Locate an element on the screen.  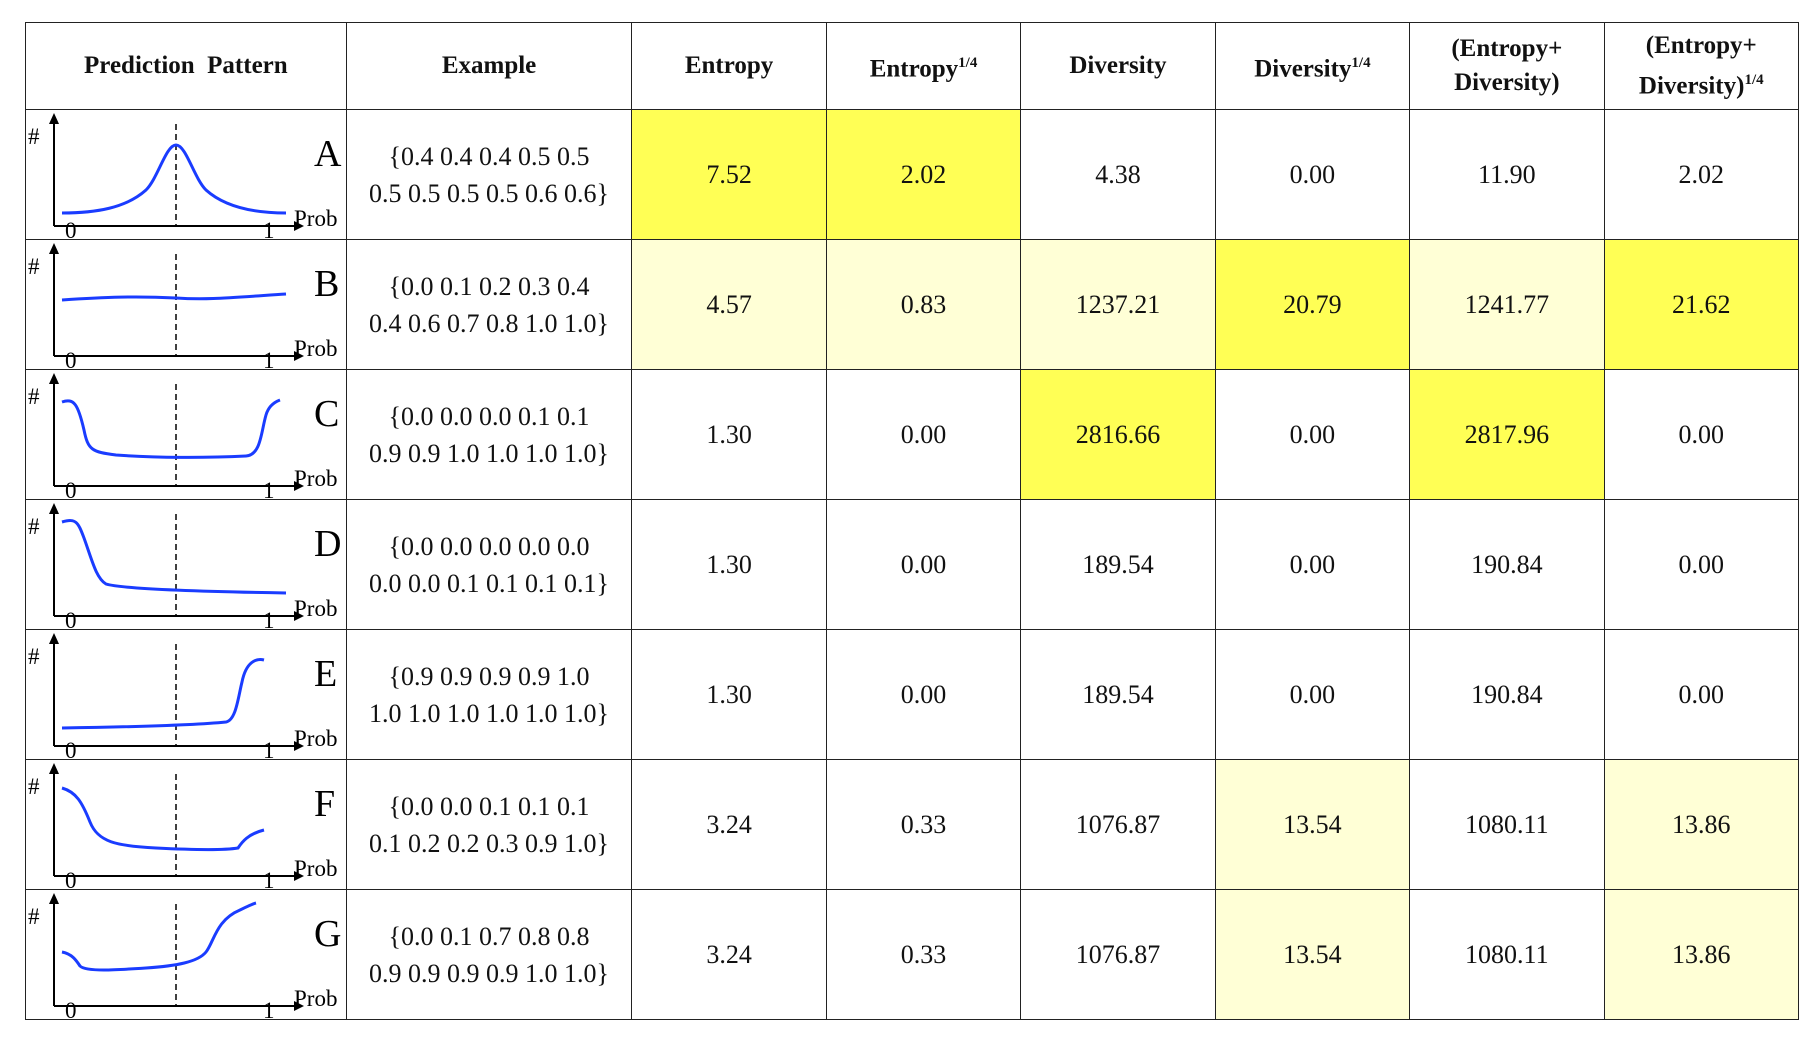
entropy-cell: 4.57 is located at coordinates (729, 304).